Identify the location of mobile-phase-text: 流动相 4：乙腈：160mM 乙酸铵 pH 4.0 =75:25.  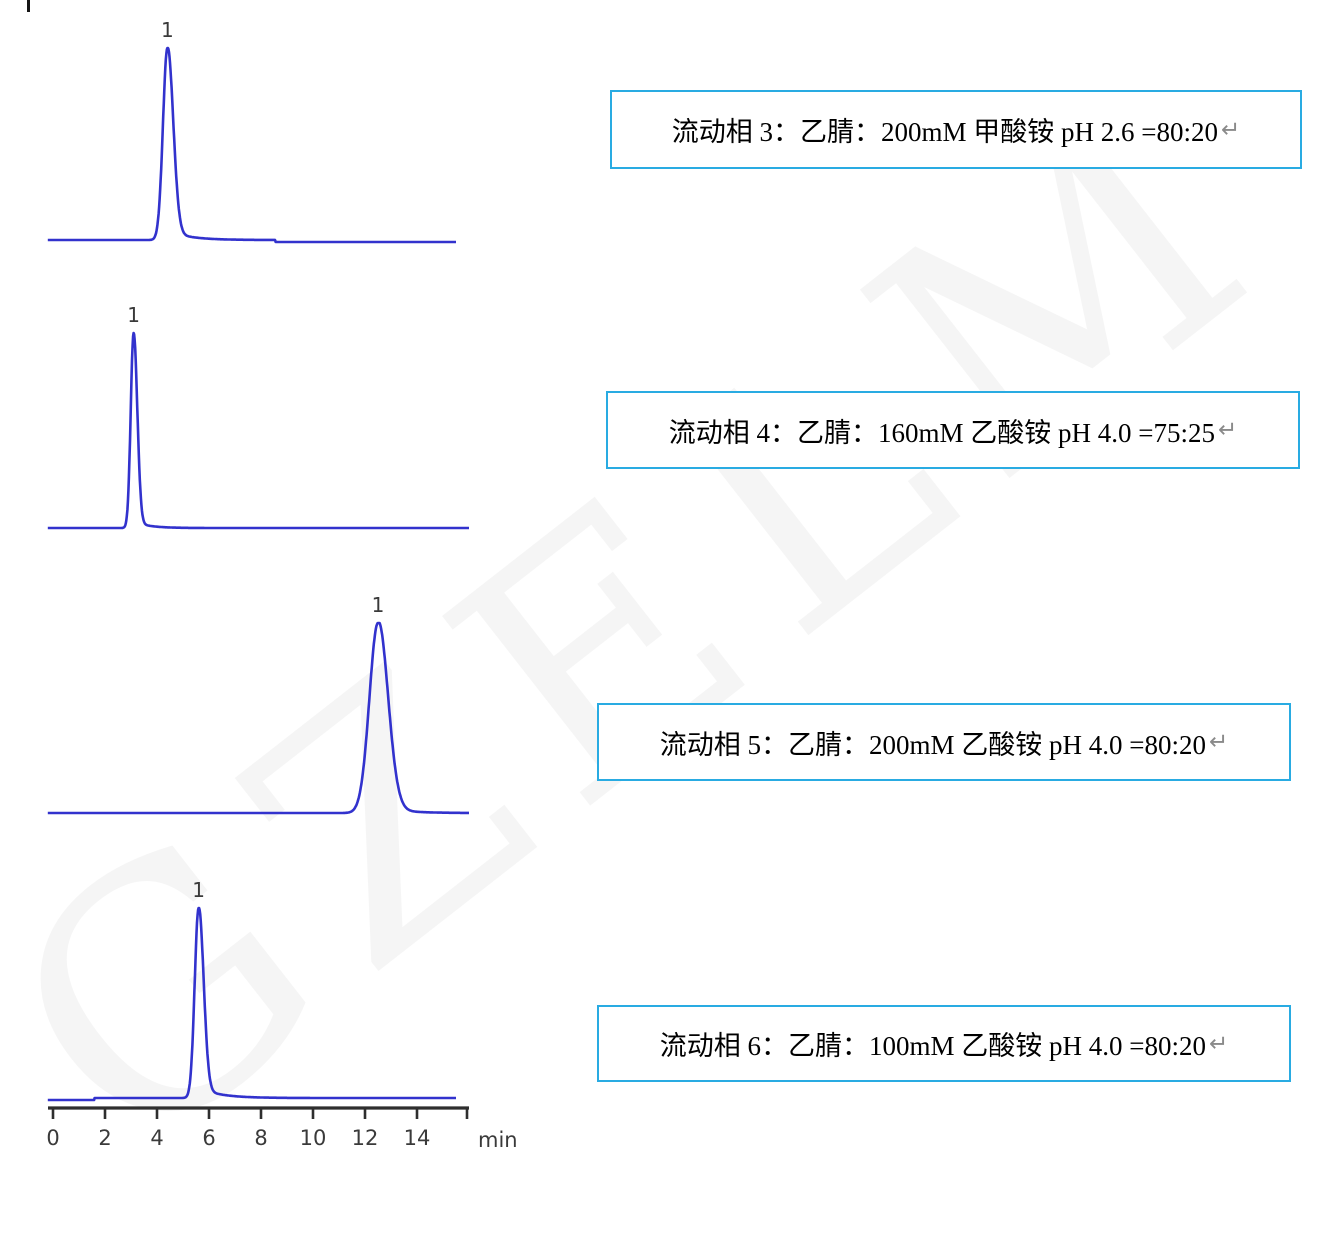
(941, 432).